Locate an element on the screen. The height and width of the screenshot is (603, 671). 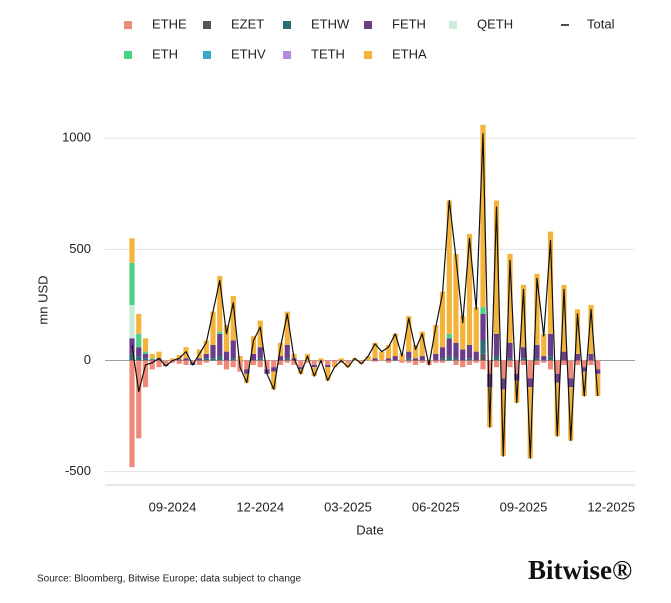
x-axis-title: Date is located at coordinates (369, 529).